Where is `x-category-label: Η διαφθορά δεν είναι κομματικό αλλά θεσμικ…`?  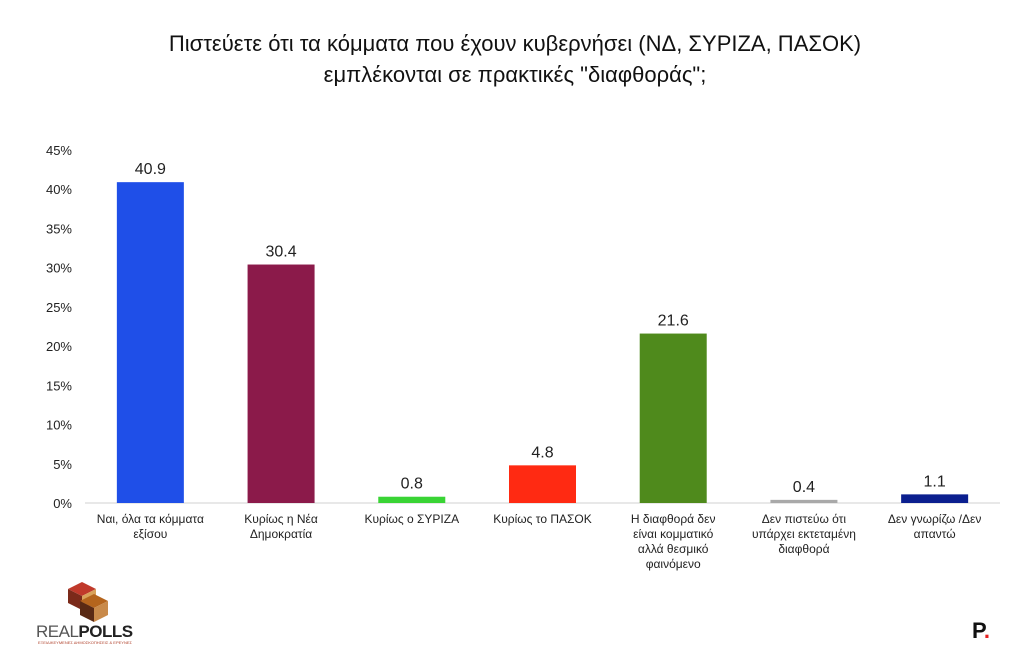 x-category-label: Η διαφθορά δεν είναι κομματικό αλλά θεσμικ… is located at coordinates (673, 542).